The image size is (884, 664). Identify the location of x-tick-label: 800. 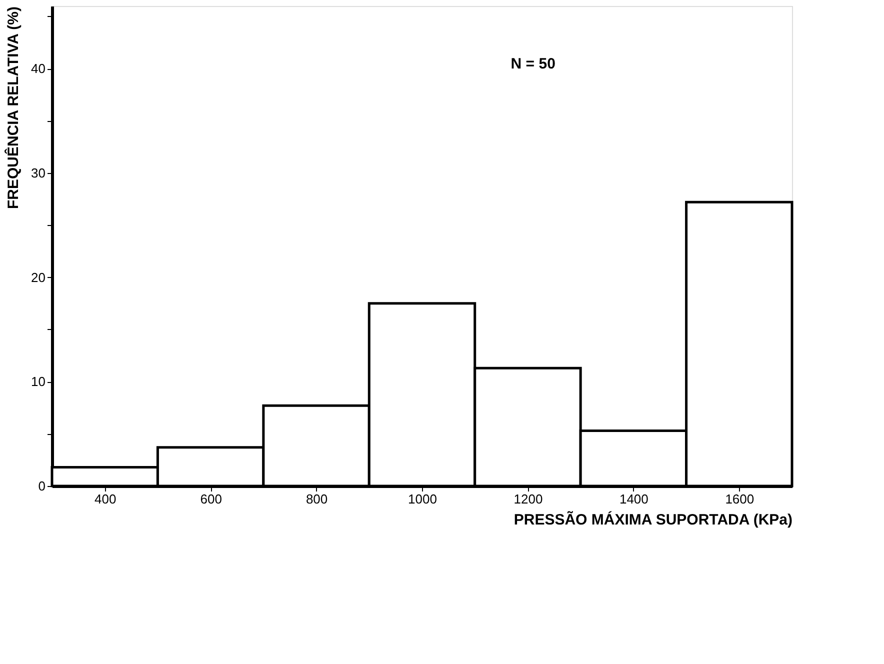
(317, 499).